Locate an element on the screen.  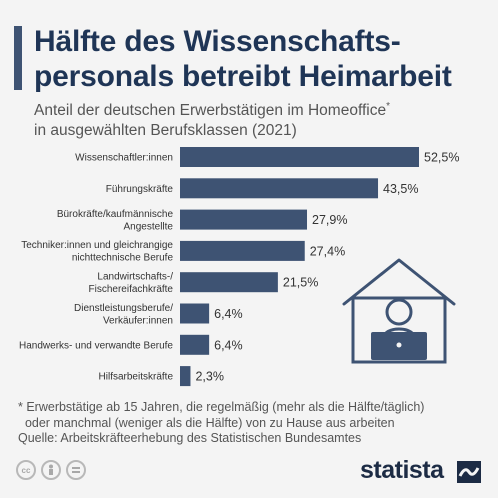
cc-icon: cc is located at coordinates (26, 470).